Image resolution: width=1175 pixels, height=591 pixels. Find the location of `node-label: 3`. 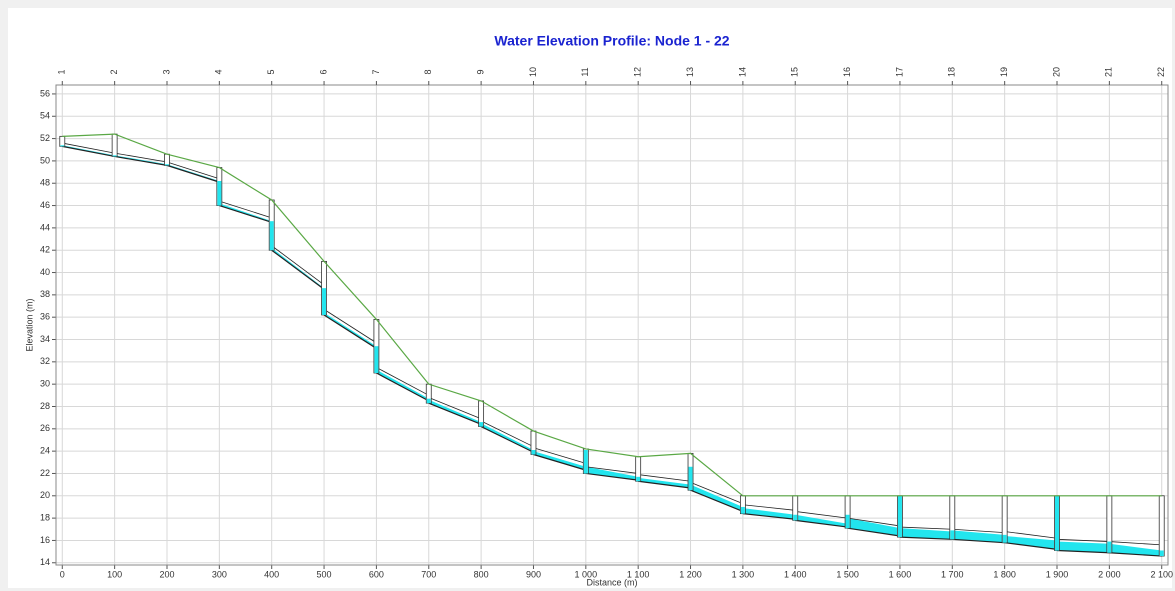

node-label: 3 is located at coordinates (166, 71).